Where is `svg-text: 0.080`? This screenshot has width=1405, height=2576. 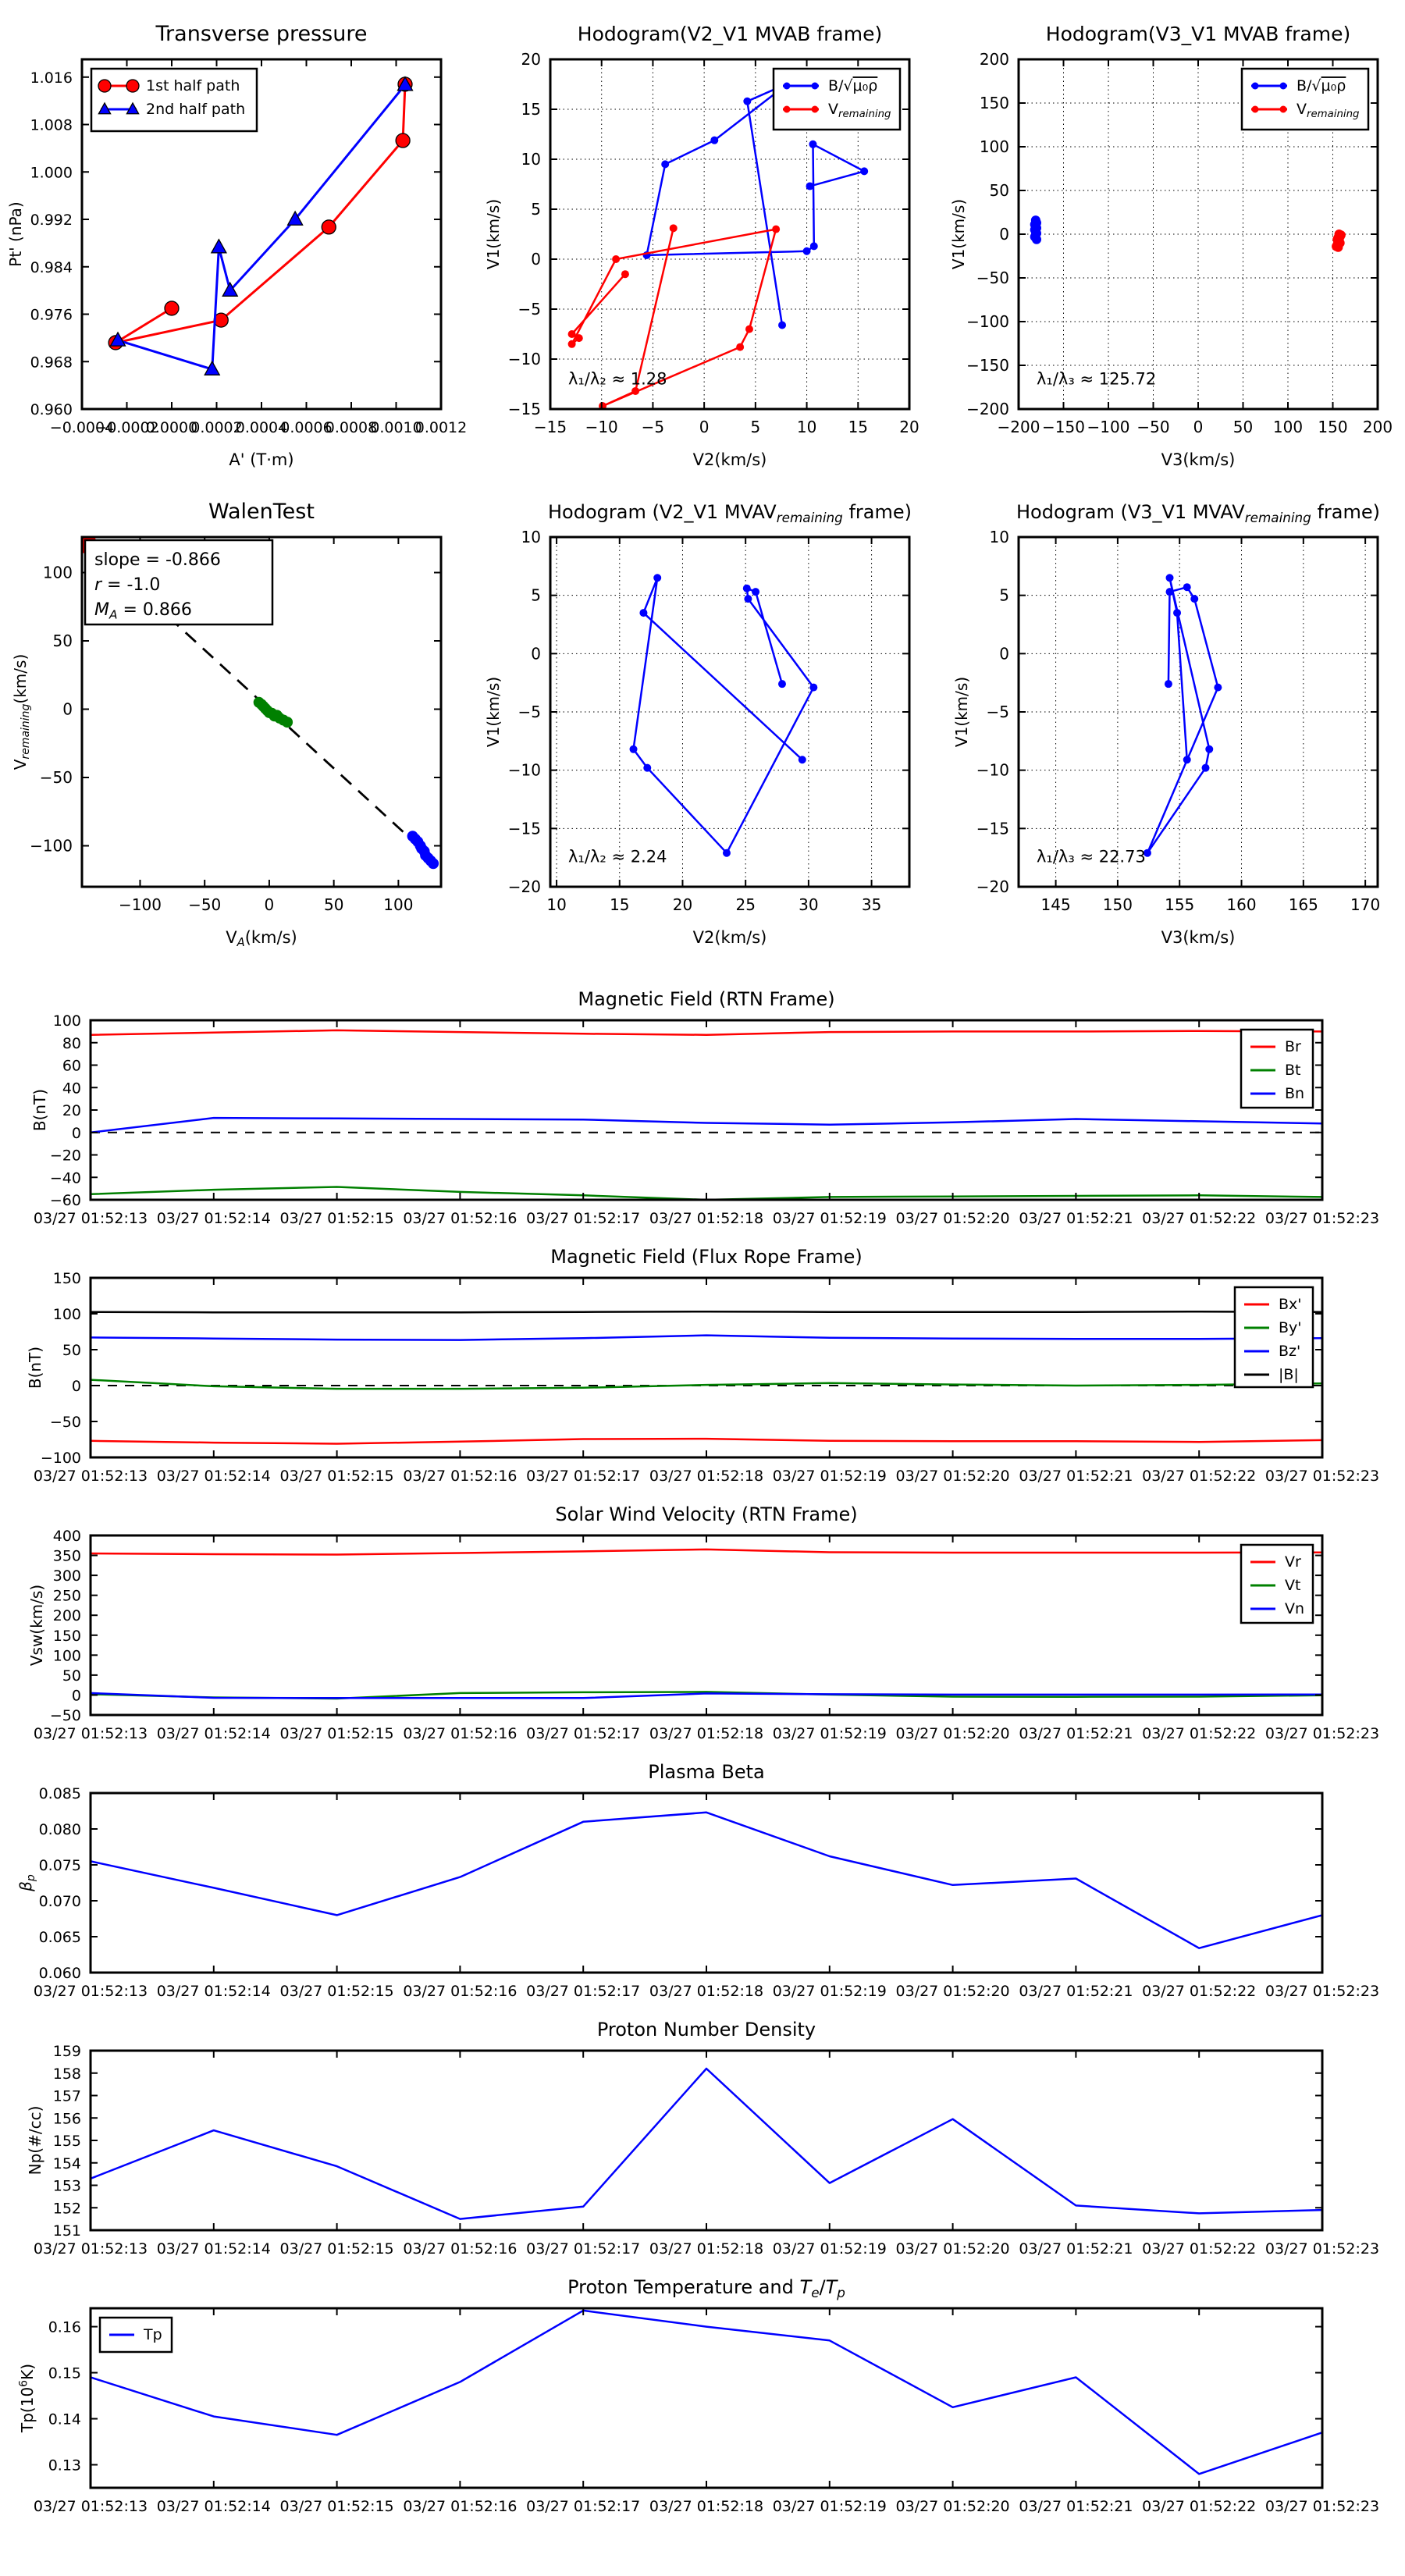 svg-text: 0.080 is located at coordinates (60, 1829).